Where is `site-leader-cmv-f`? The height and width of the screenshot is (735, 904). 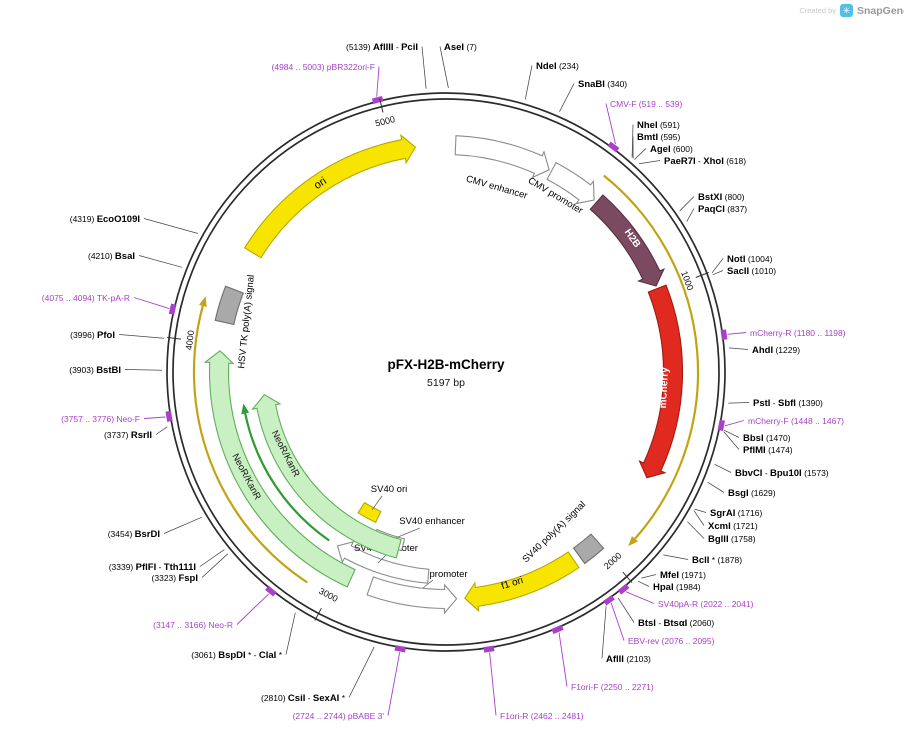 site-leader-cmv-f is located at coordinates (610, 124).